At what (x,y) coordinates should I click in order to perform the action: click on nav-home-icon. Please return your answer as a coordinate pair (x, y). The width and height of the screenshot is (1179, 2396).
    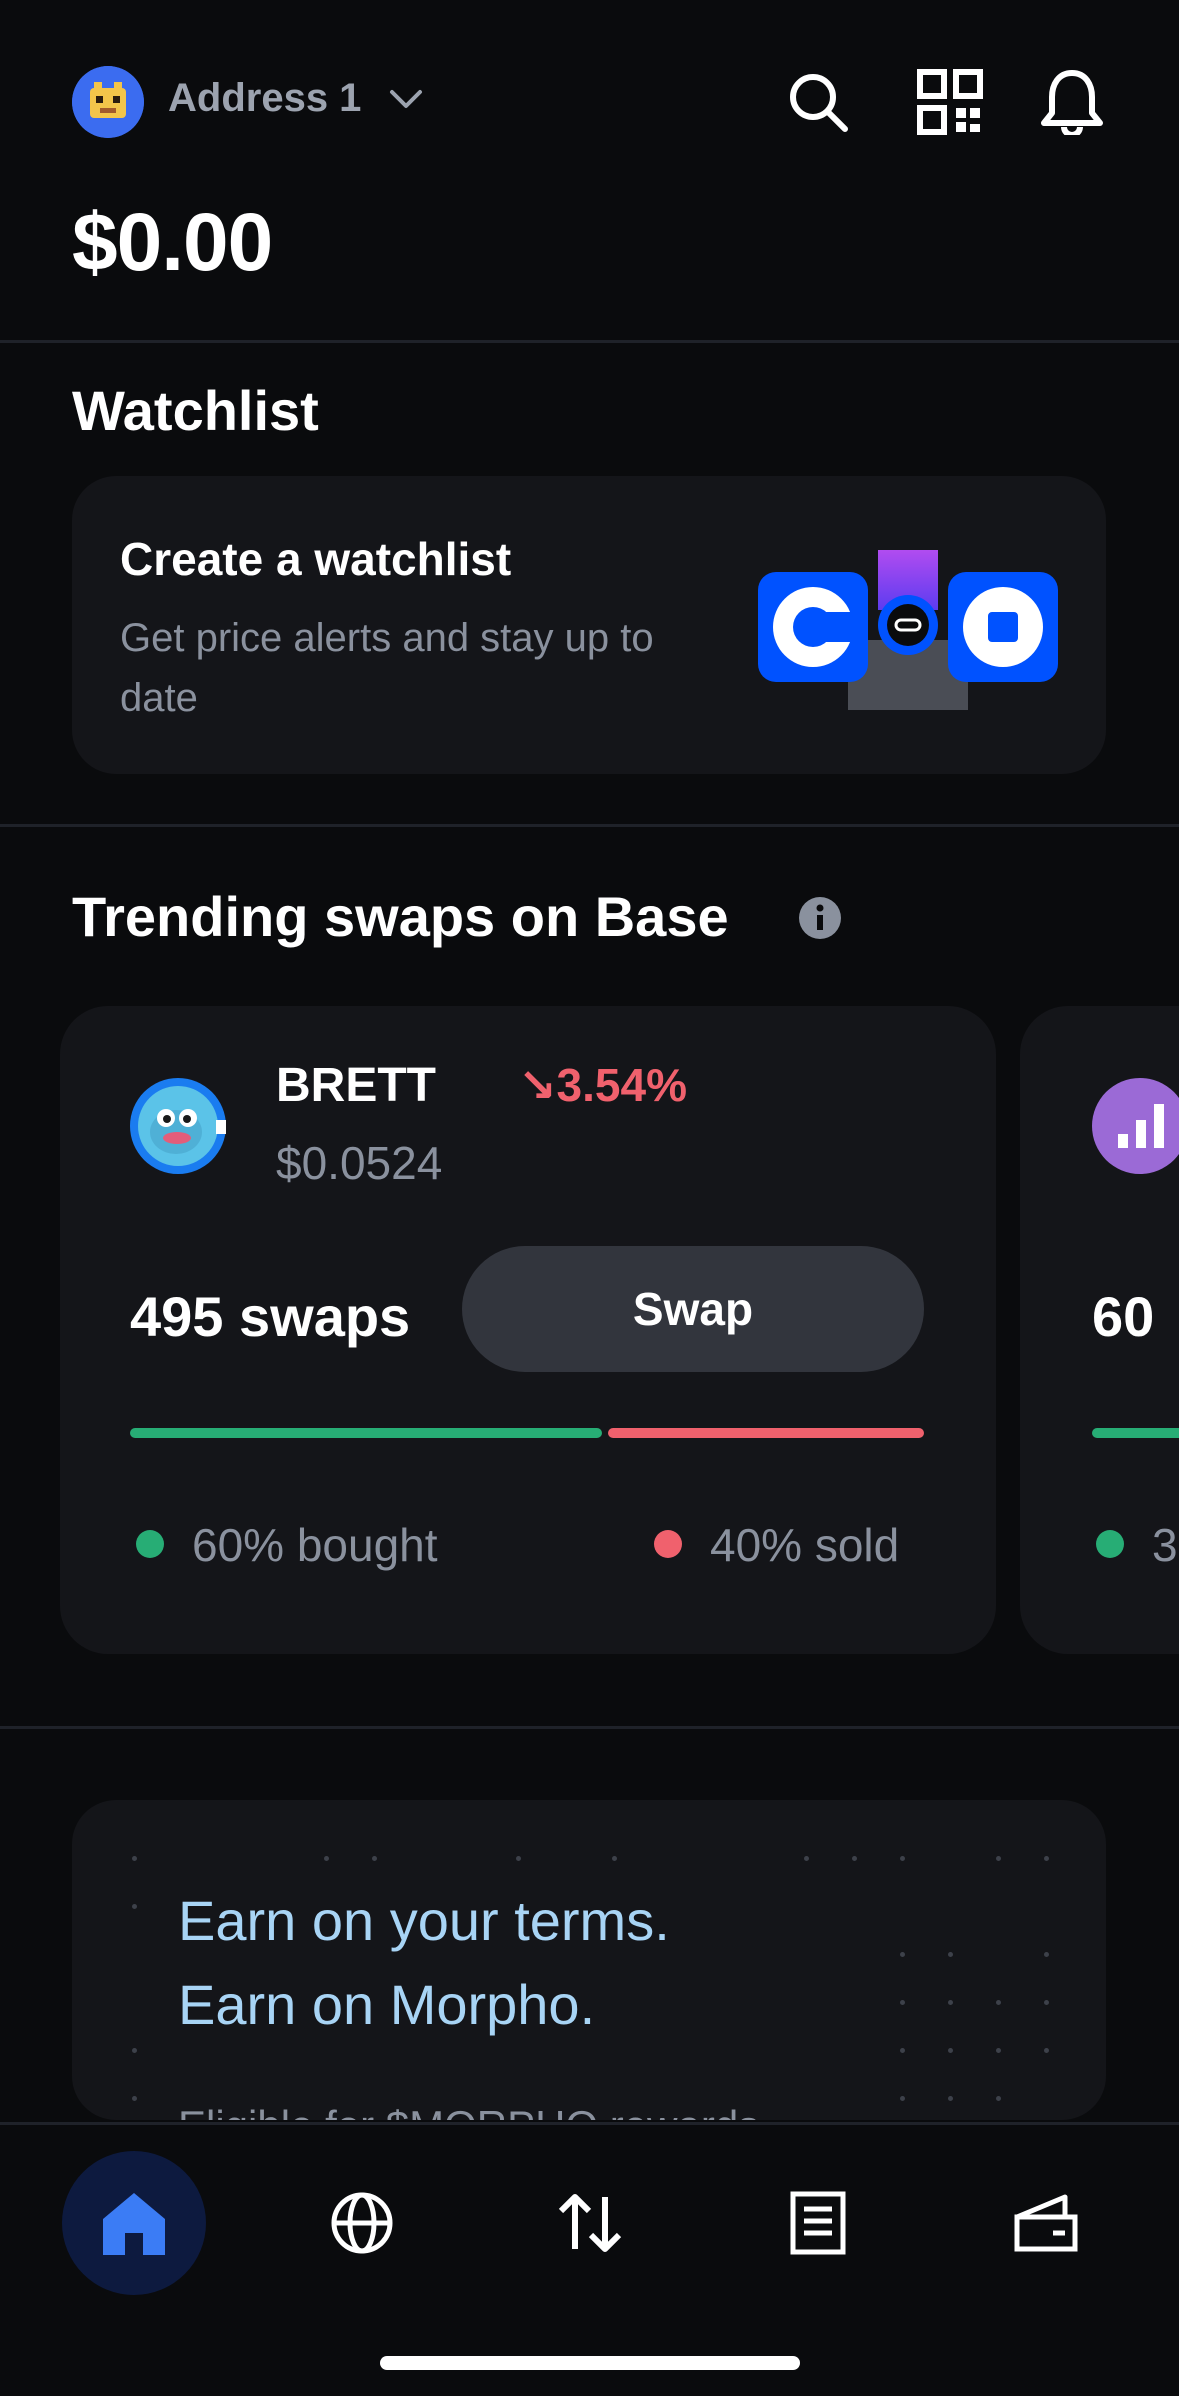
    Looking at the image, I should click on (134, 2223).